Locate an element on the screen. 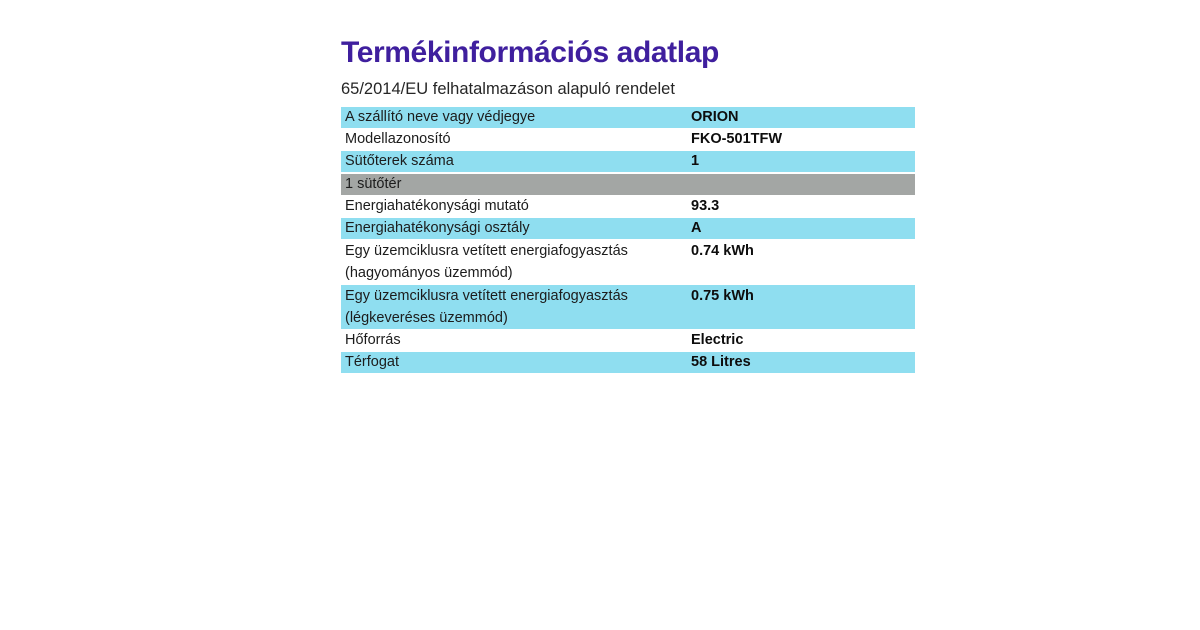 The image size is (1200, 630). row-label: Térfogat is located at coordinates (372, 362).